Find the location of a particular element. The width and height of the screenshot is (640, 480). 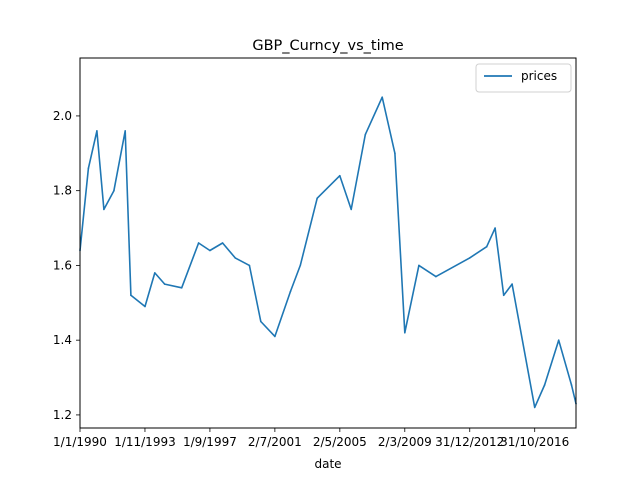

chart-title: GBP_Curncy_vs_time is located at coordinates (327, 46).